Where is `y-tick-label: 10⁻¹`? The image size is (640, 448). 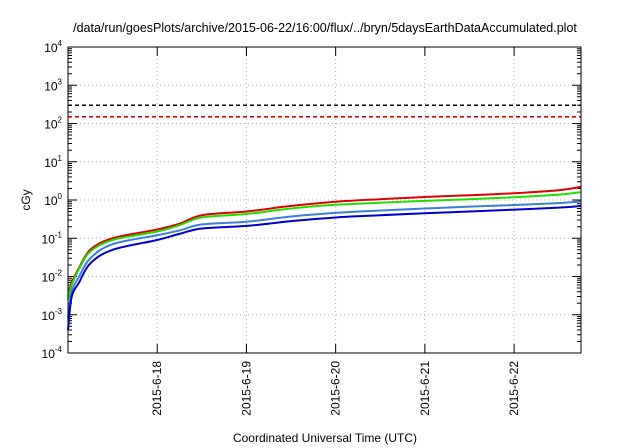 y-tick-label: 10⁻¹ is located at coordinates (52, 238).